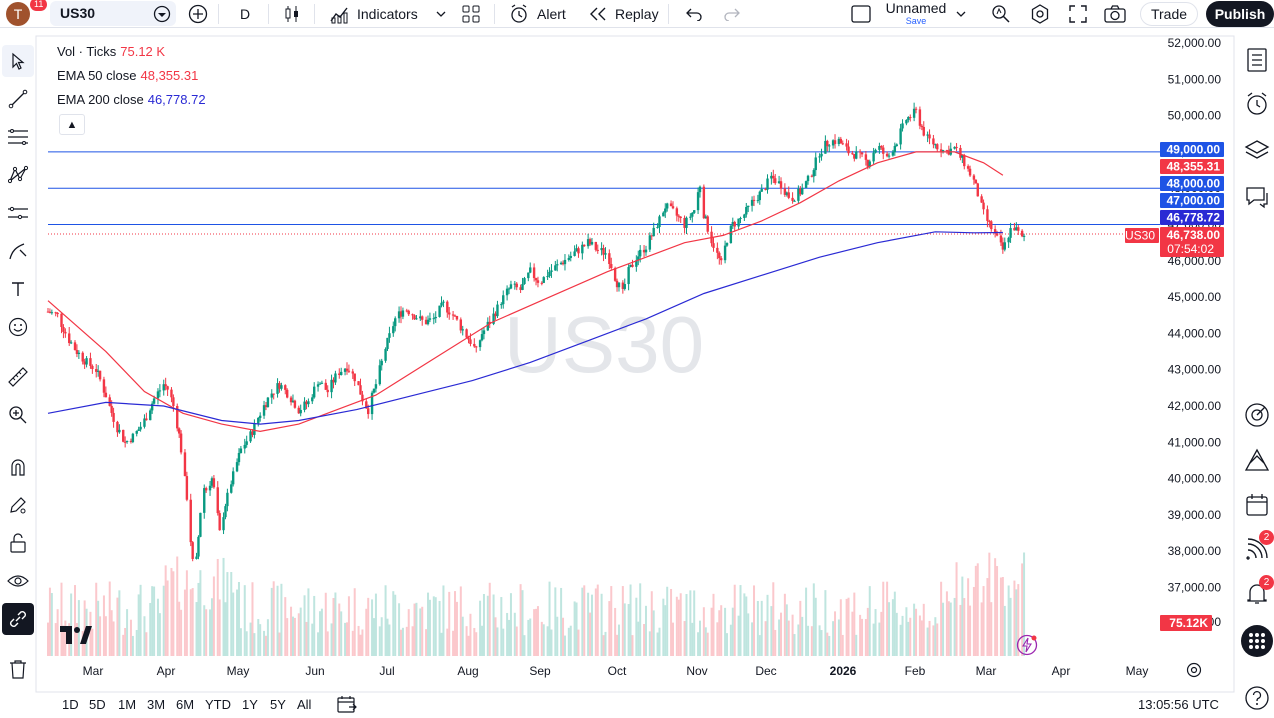 This screenshot has width=1274, height=718. What do you see at coordinates (97, 704) in the screenshot?
I see `timeframe-5d: 5D` at bounding box center [97, 704].